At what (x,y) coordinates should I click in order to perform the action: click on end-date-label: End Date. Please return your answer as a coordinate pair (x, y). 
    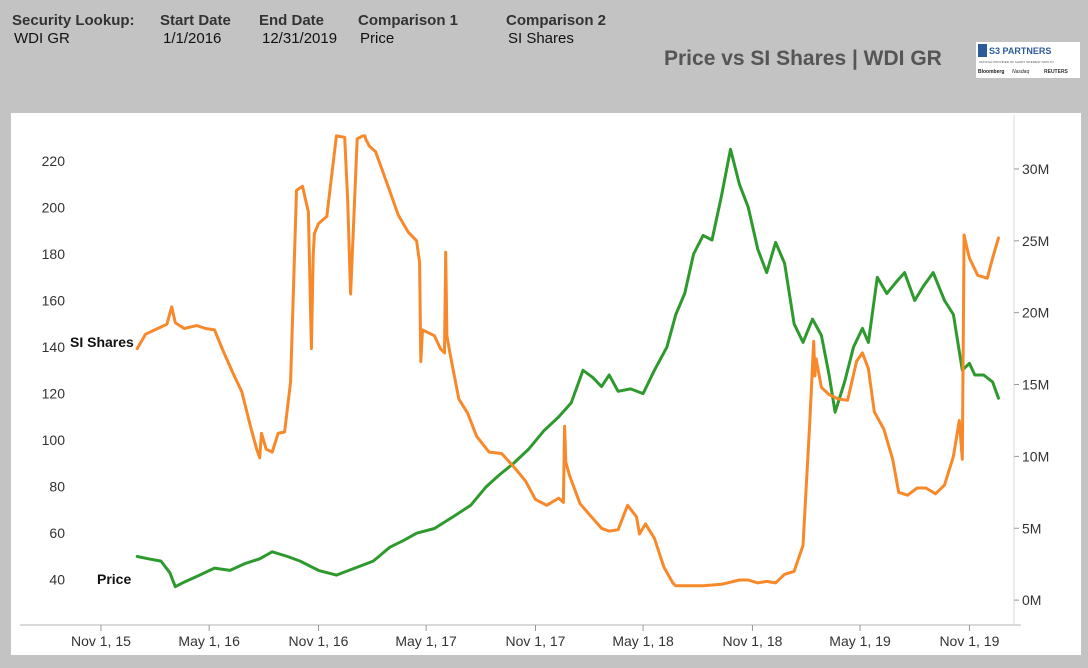
    Looking at the image, I should click on (292, 20).